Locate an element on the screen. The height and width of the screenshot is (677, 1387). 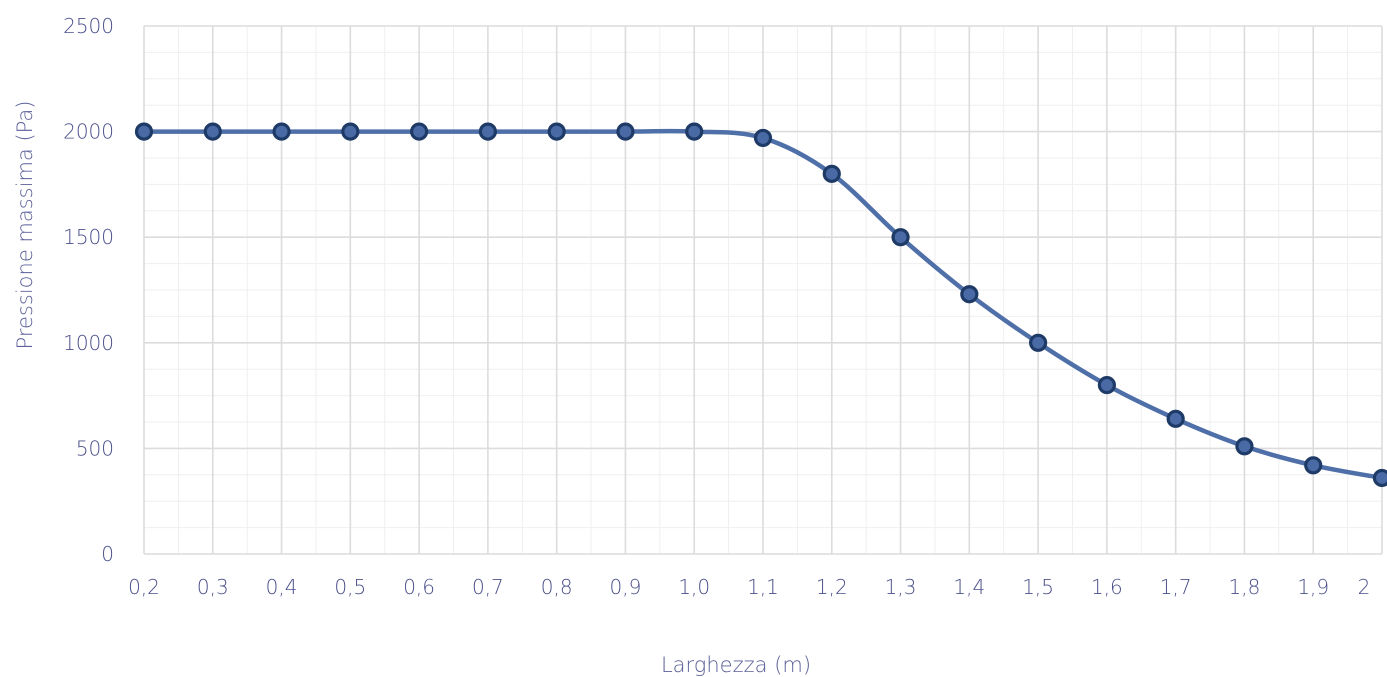
x-tick-label: 0,2 is located at coordinates (144, 587).